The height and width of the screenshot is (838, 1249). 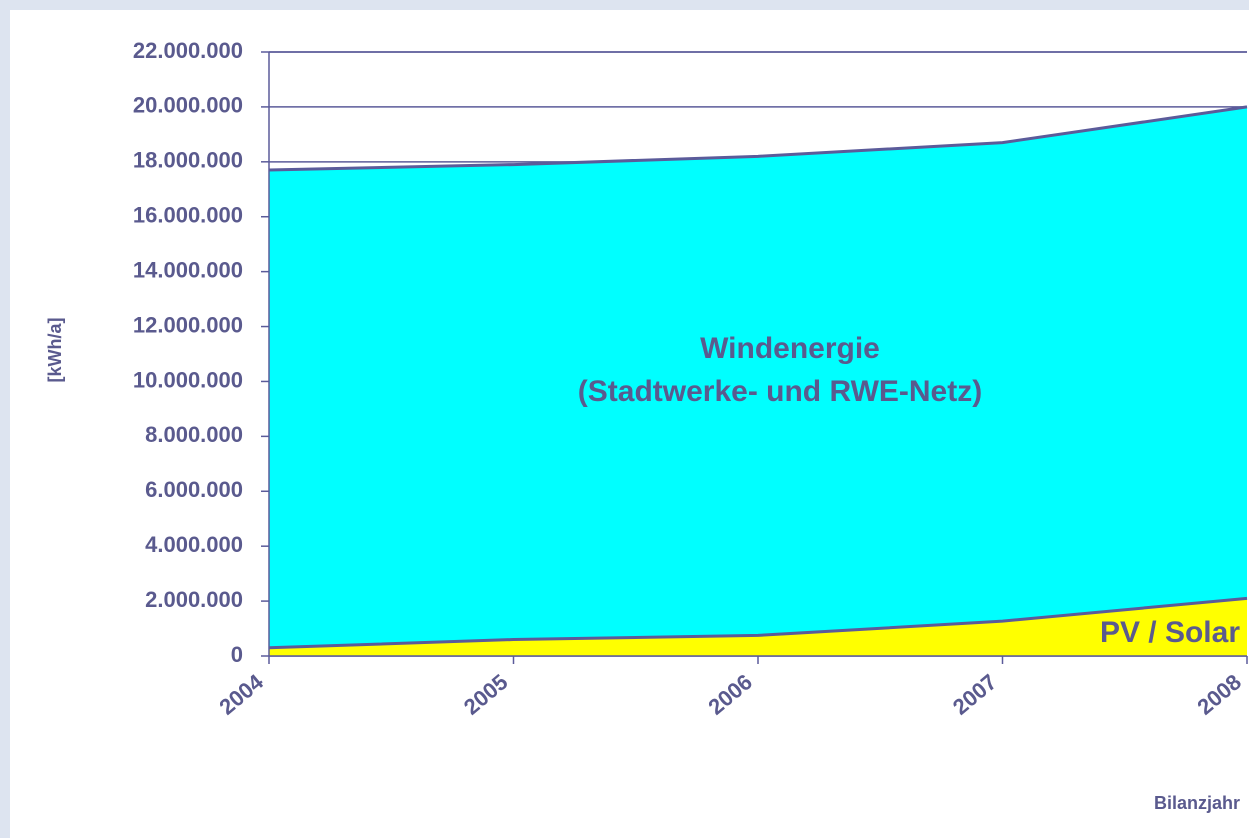 What do you see at coordinates (188, 105) in the screenshot?
I see `y-tick-label: 20.000.000` at bounding box center [188, 105].